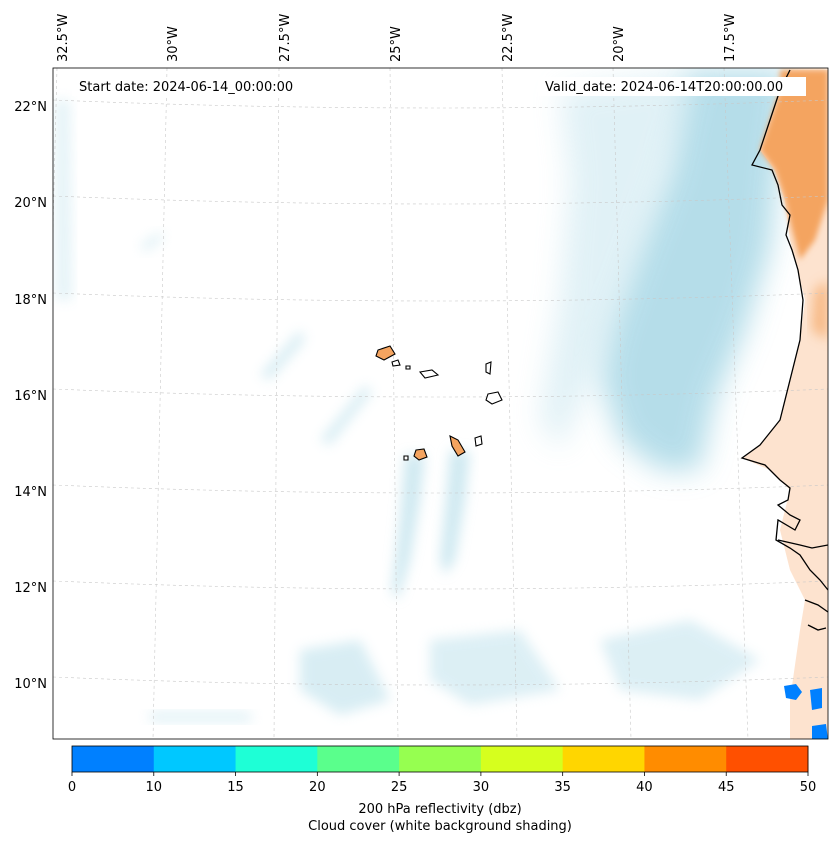 The image size is (837, 843). I want to click on island-boa-vista, so click(494, 398).